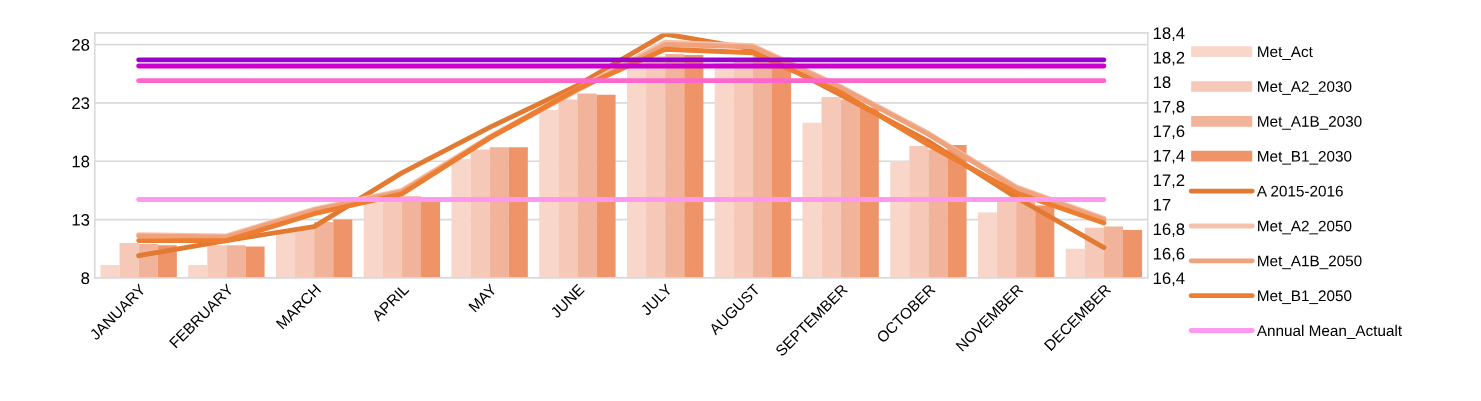 The height and width of the screenshot is (401, 1481). What do you see at coordinates (1169, 279) in the screenshot?
I see `y2-tick-label: 16,4` at bounding box center [1169, 279].